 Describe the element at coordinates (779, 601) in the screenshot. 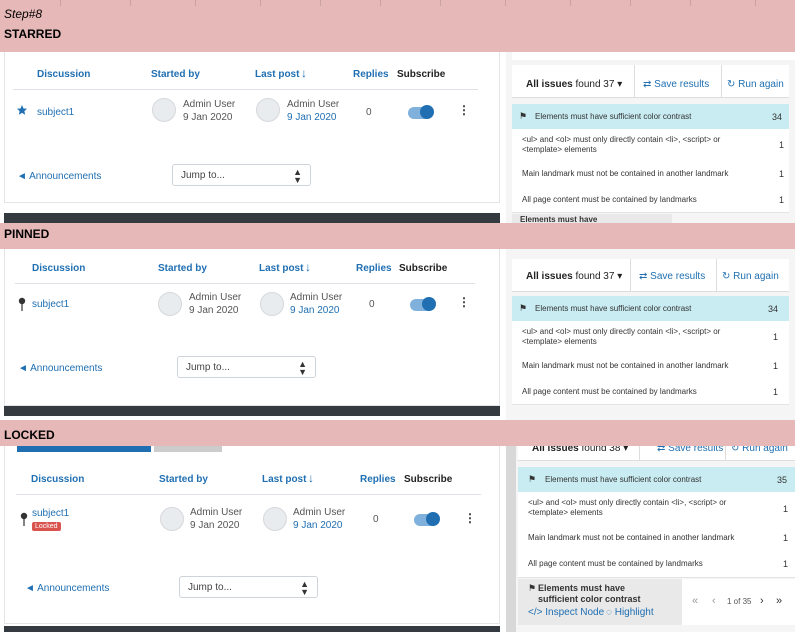

I see `last-page-icon: »` at that location.